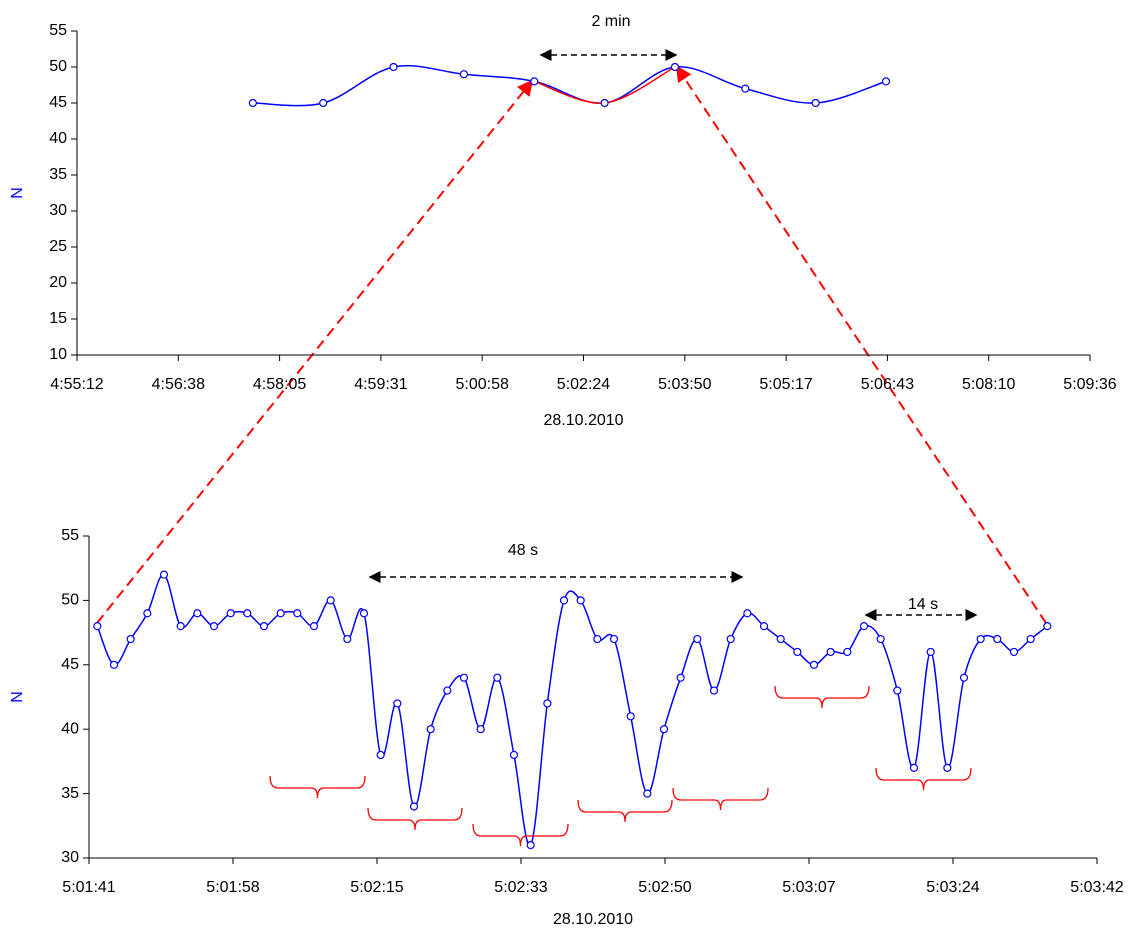 The width and height of the screenshot is (1132, 933). Describe the element at coordinates (808, 887) in the screenshot. I see `x-tick-label: 5:03:07` at that location.